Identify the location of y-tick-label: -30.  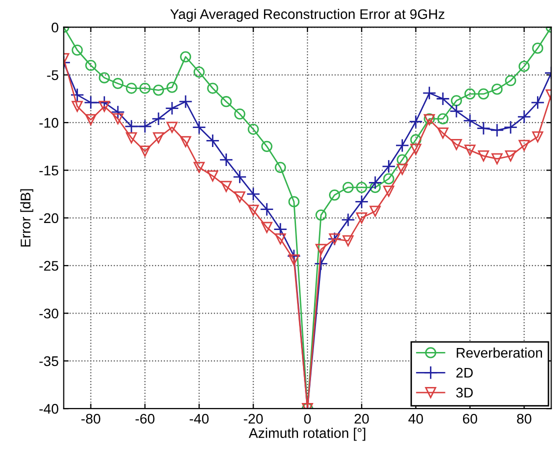
(48, 313).